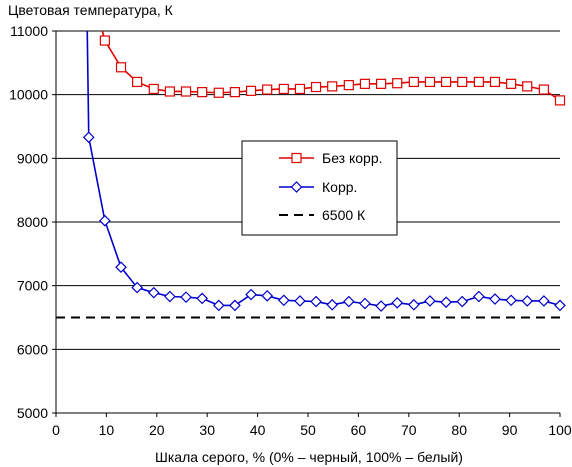 The image size is (572, 467). Describe the element at coordinates (32, 413) in the screenshot. I see `y-tick-label-5000: 5000` at that location.